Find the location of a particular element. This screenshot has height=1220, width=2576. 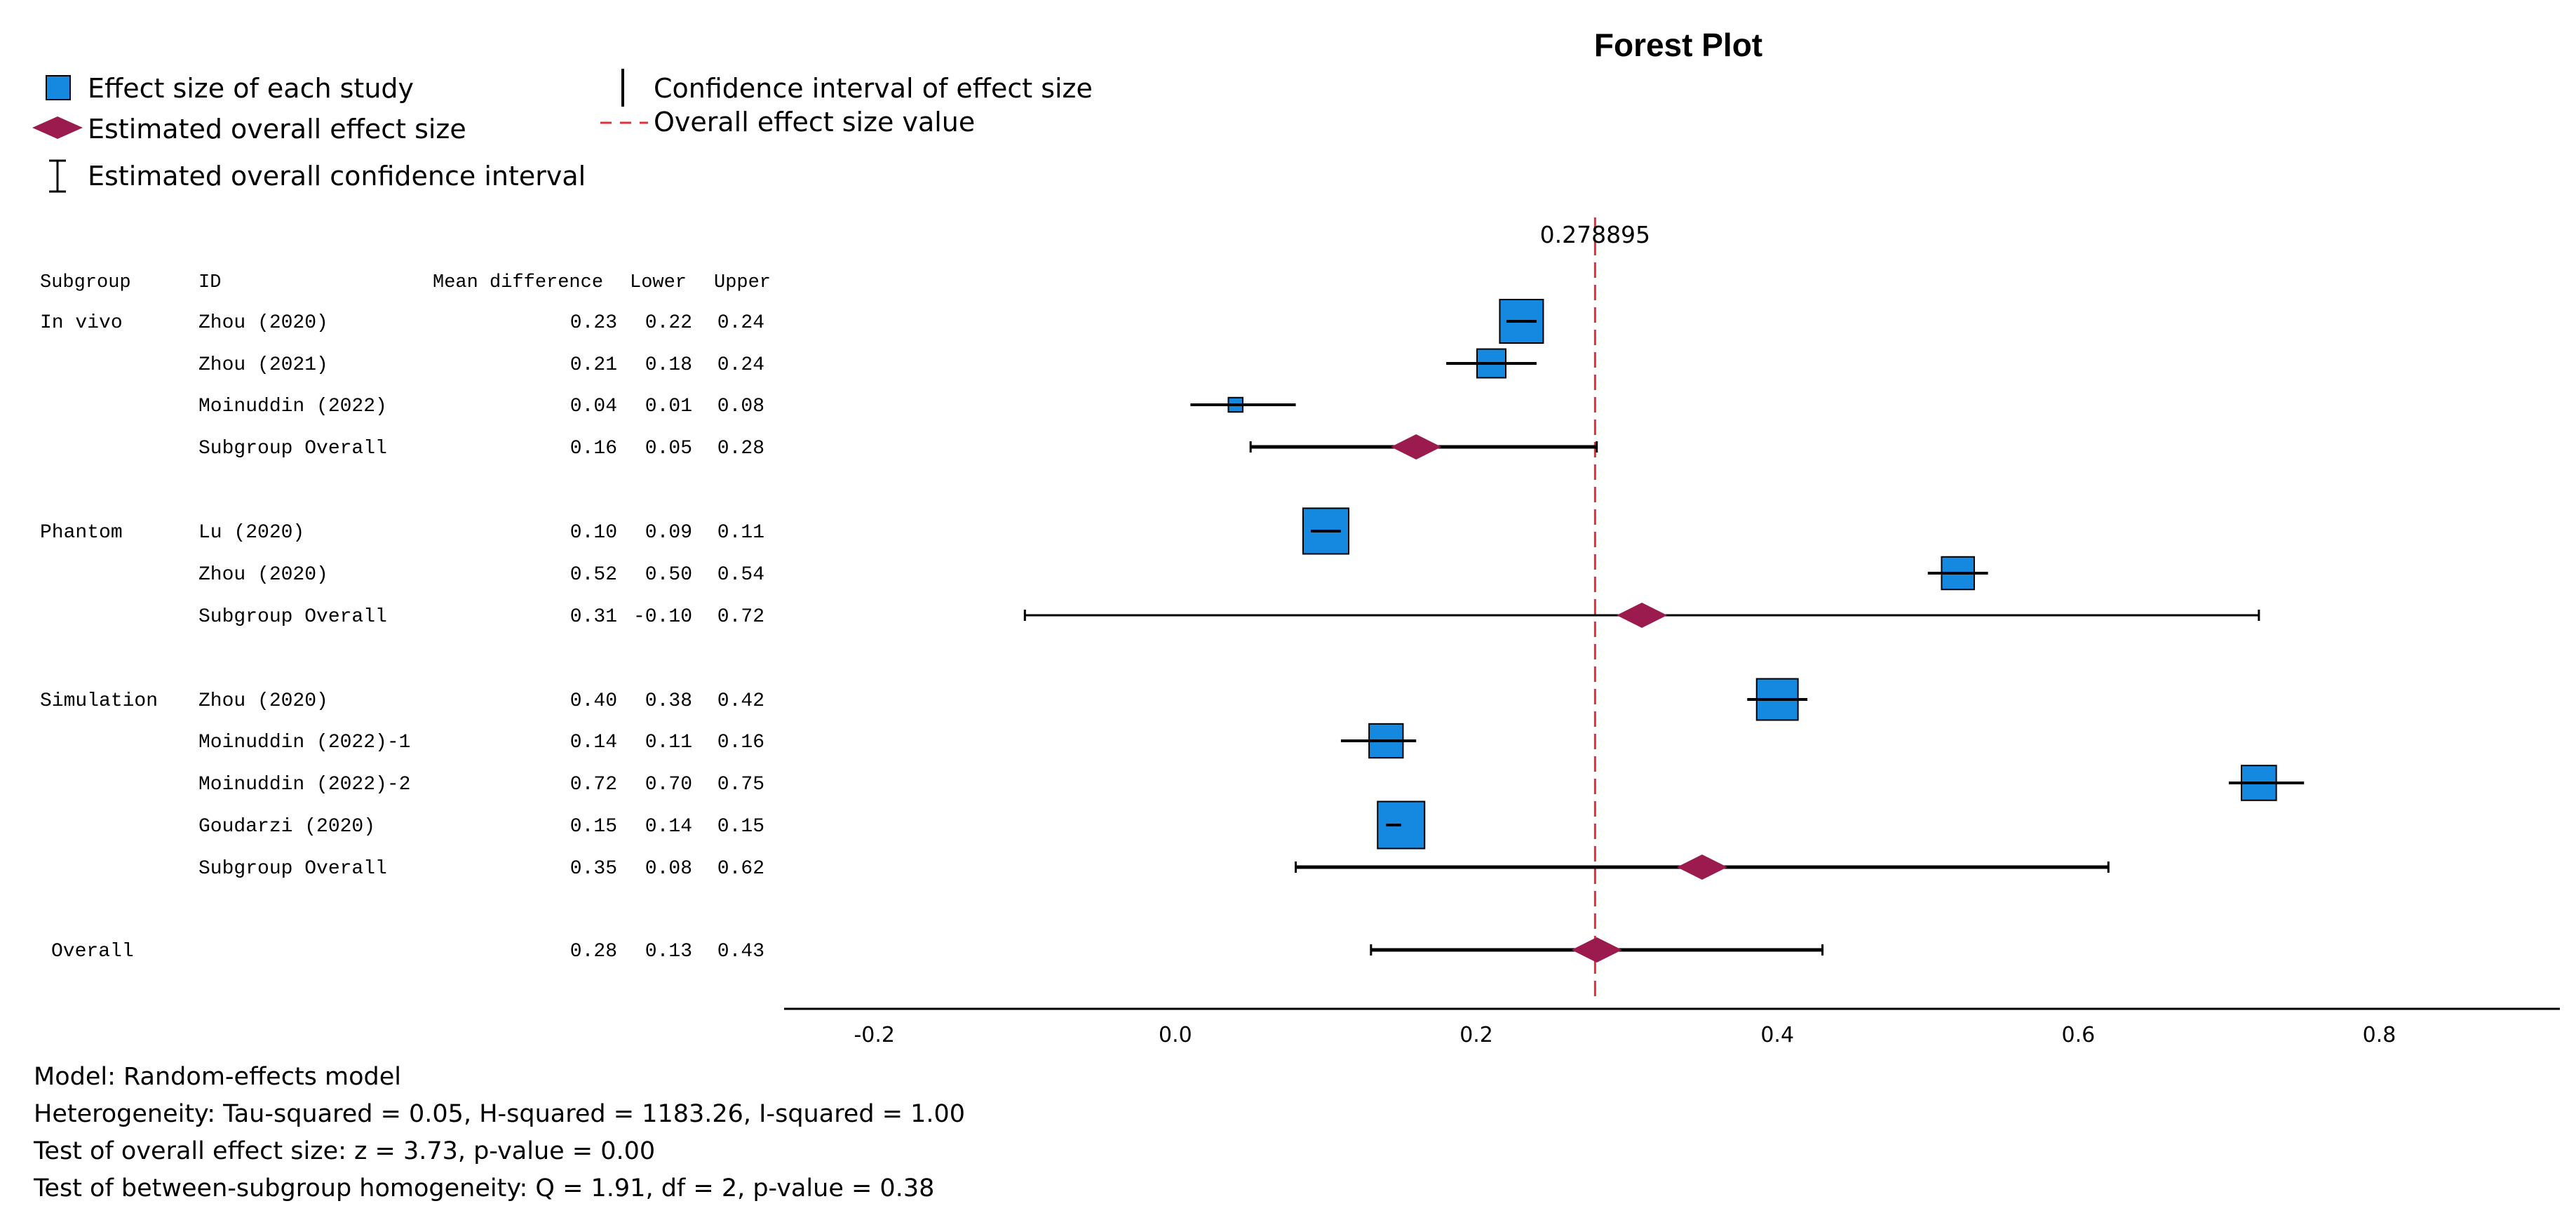

header-lower: Lower is located at coordinates (658, 282).